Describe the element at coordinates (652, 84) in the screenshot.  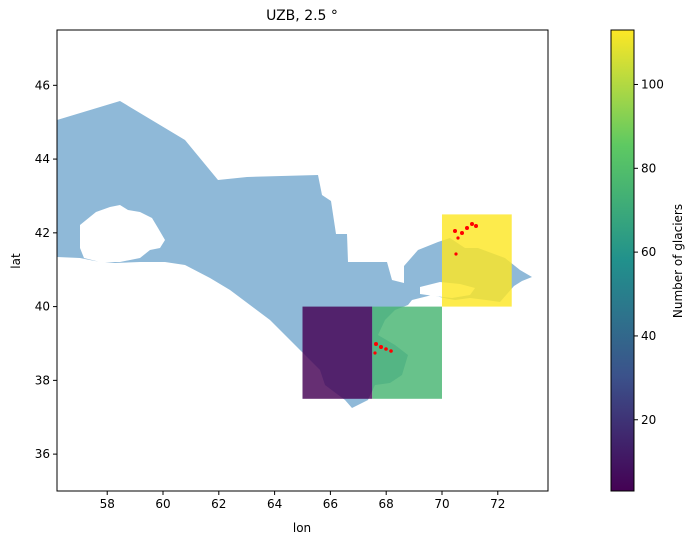
I see `colorbar-tick-label: 100` at that location.